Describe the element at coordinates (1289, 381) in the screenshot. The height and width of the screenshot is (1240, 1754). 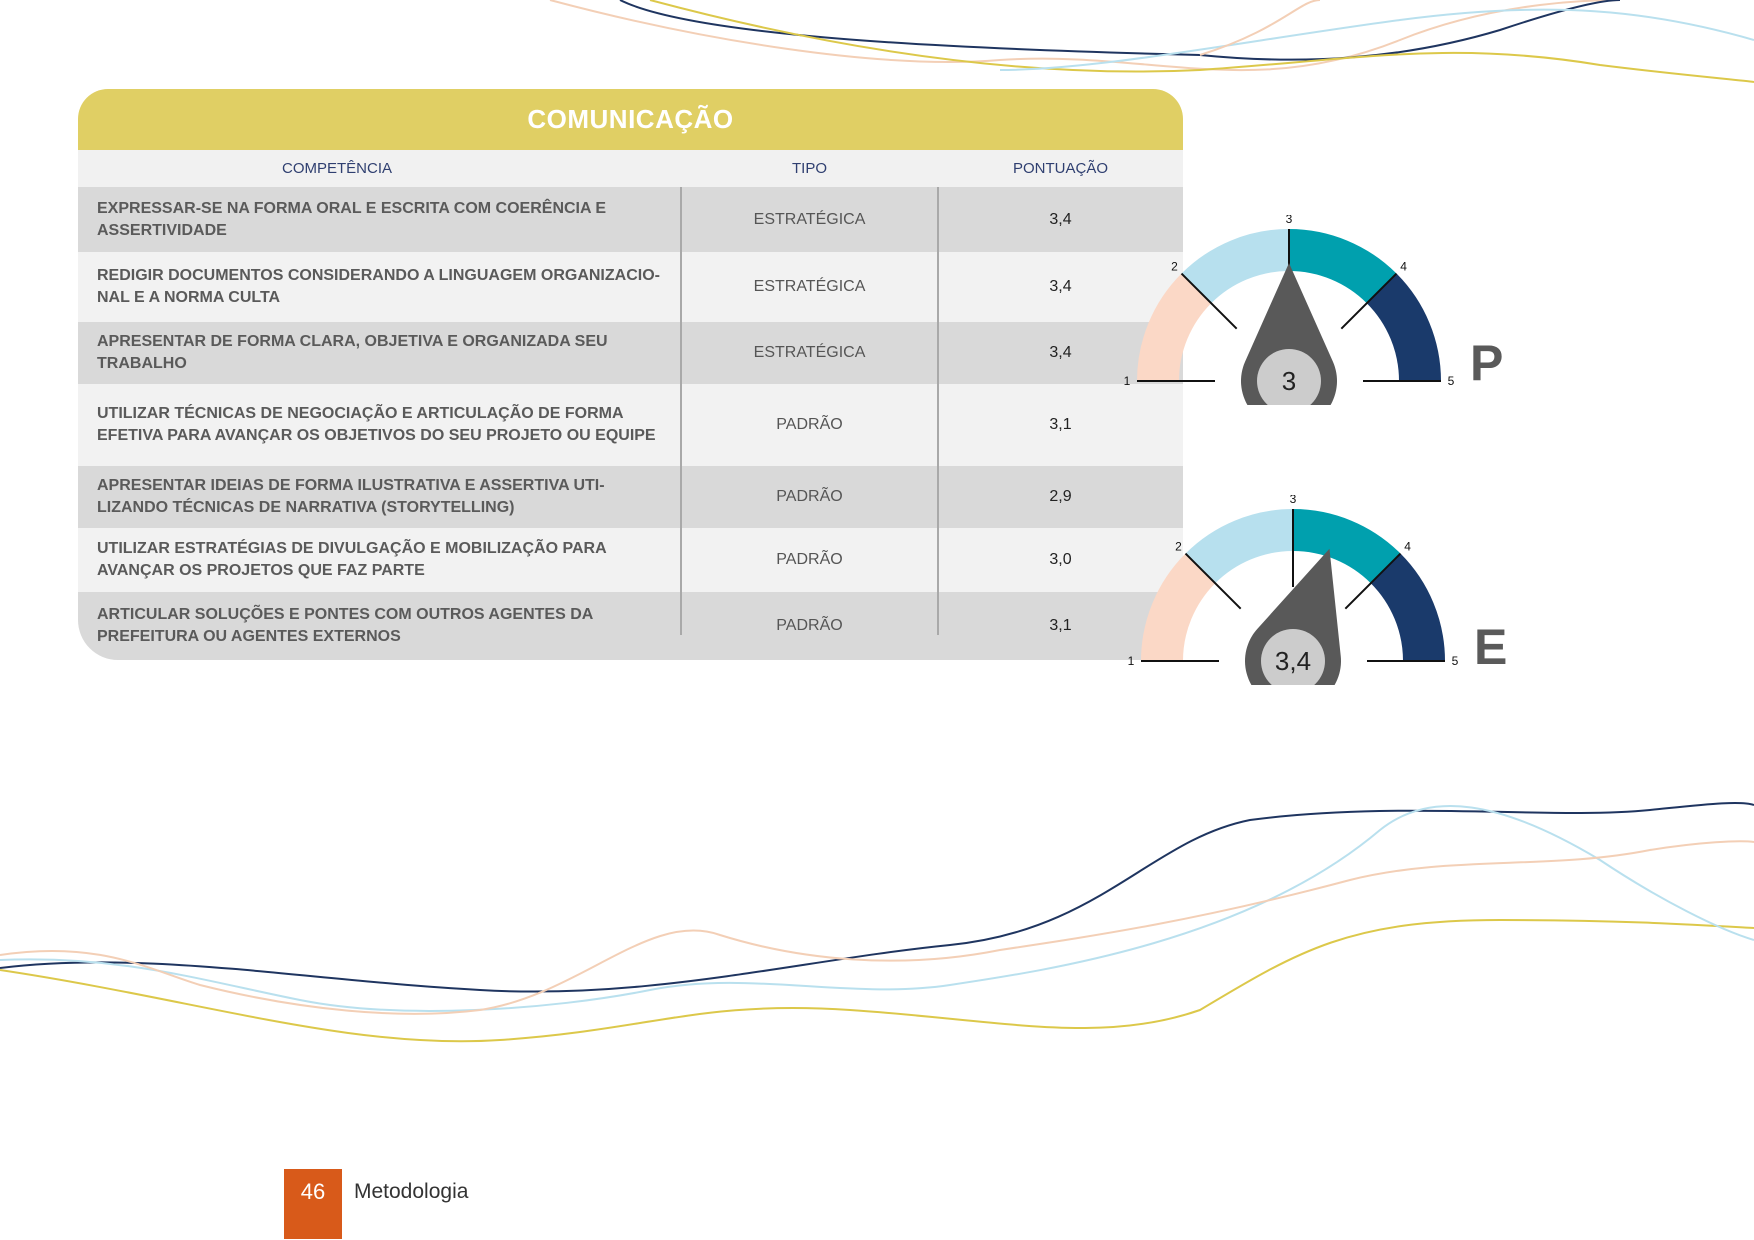
I see `gauge-value: 3` at that location.